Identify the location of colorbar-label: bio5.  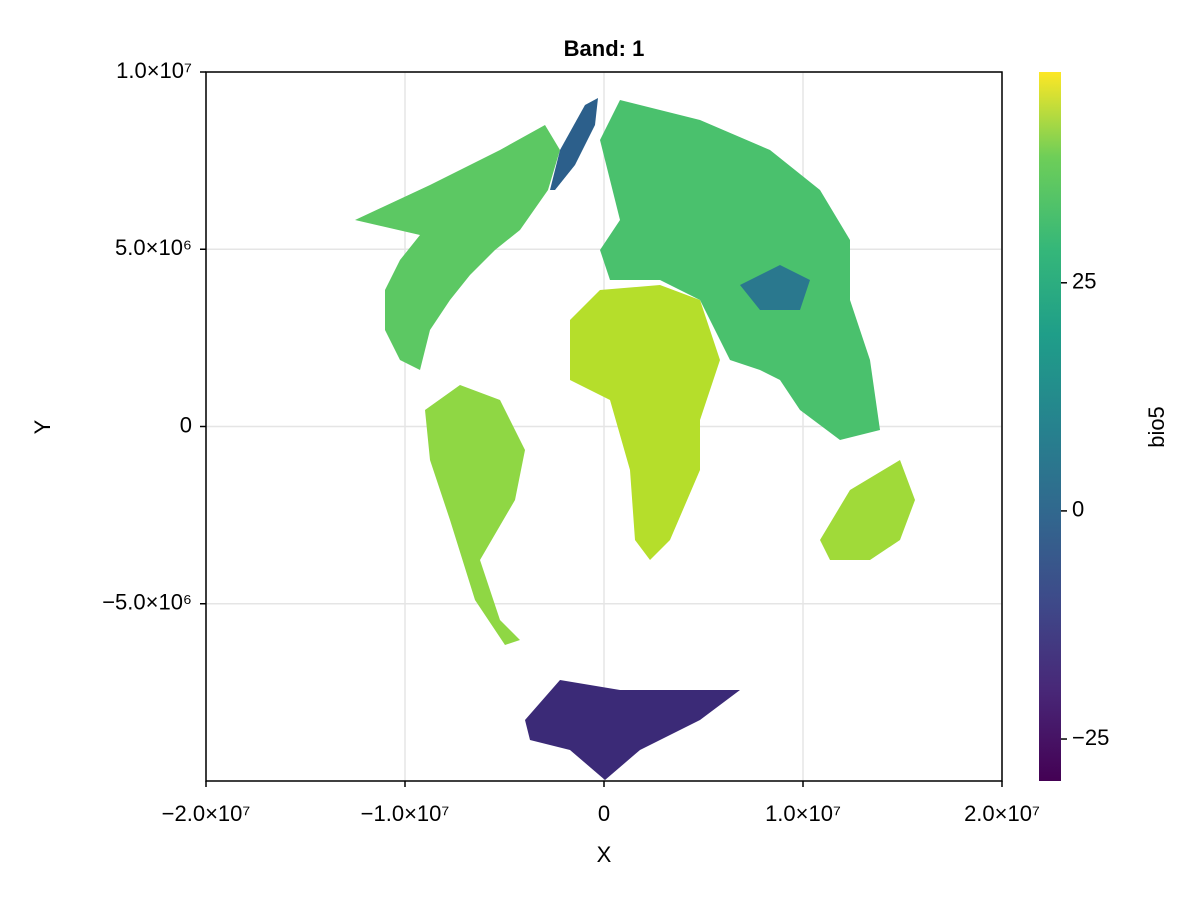
(1156, 427).